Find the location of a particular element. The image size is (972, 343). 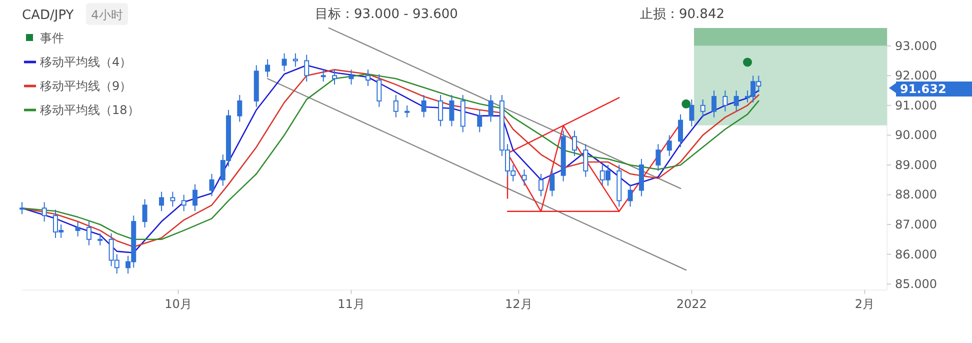

y-tick-label: 92.000 is located at coordinates (916, 75).